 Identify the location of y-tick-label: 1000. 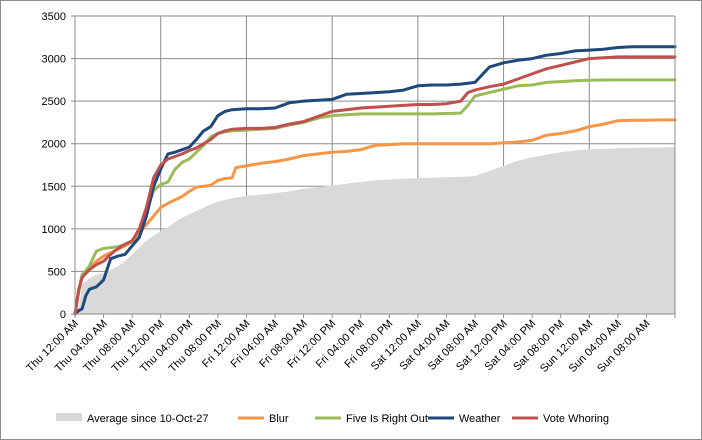
(54, 230).